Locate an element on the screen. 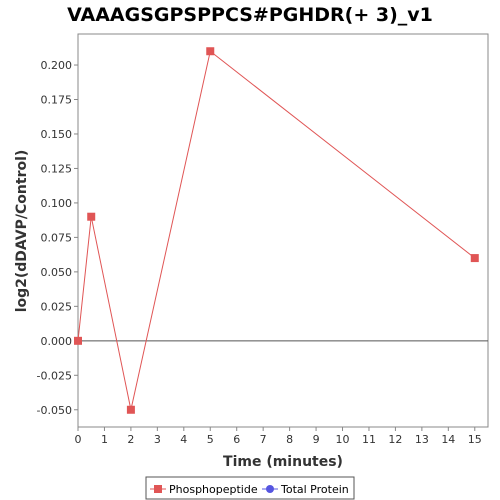 This screenshot has width=500, height=500. chart-title: VAAAGSGPSPPCS#PGHDR(+ 3)_v1 is located at coordinates (250, 15).